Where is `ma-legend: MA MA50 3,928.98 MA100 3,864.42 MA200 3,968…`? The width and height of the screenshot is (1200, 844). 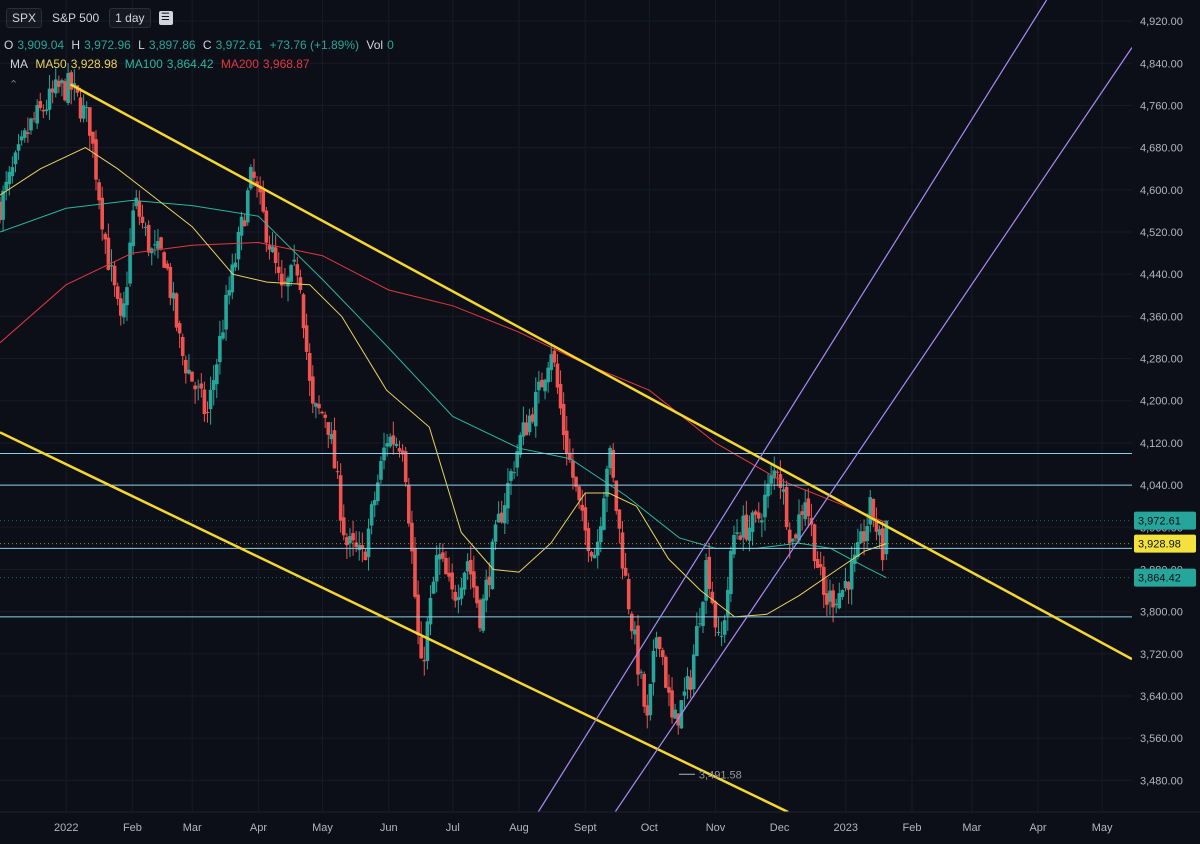 ma-legend: MA MA50 3,928.98 MA100 3,864.42 MA200 3,968… is located at coordinates (162, 64).